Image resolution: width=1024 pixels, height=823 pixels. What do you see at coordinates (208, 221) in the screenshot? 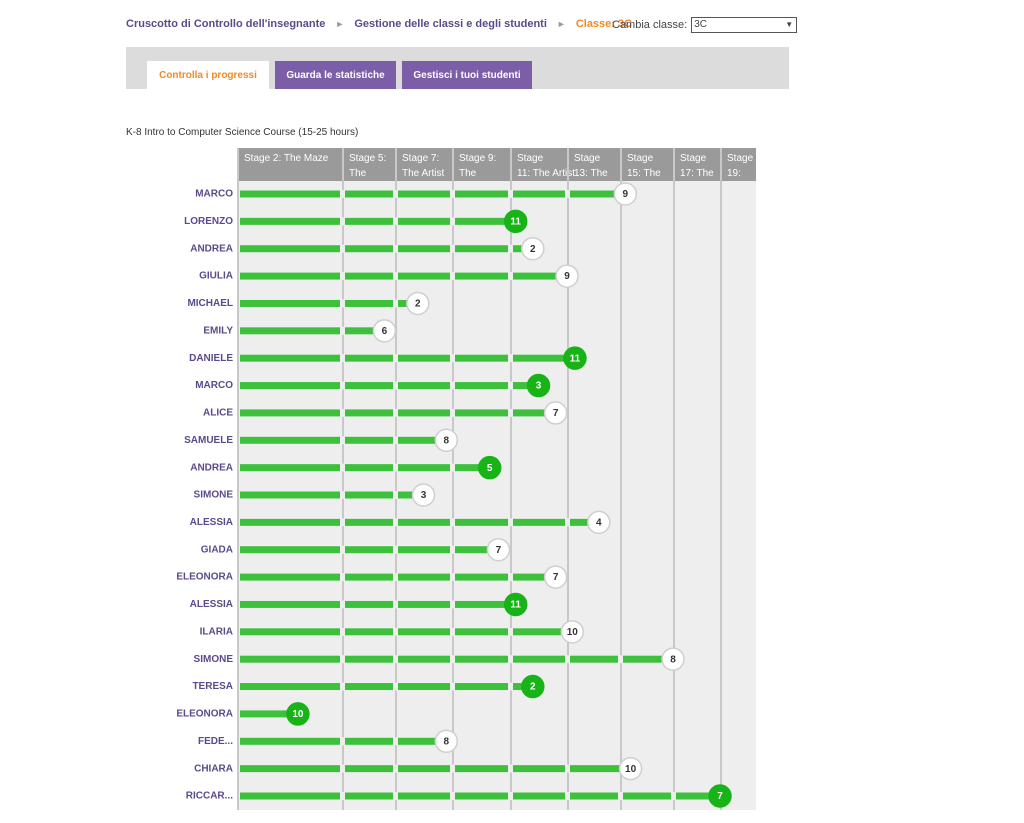
I see `student-name: LORENZO` at bounding box center [208, 221].